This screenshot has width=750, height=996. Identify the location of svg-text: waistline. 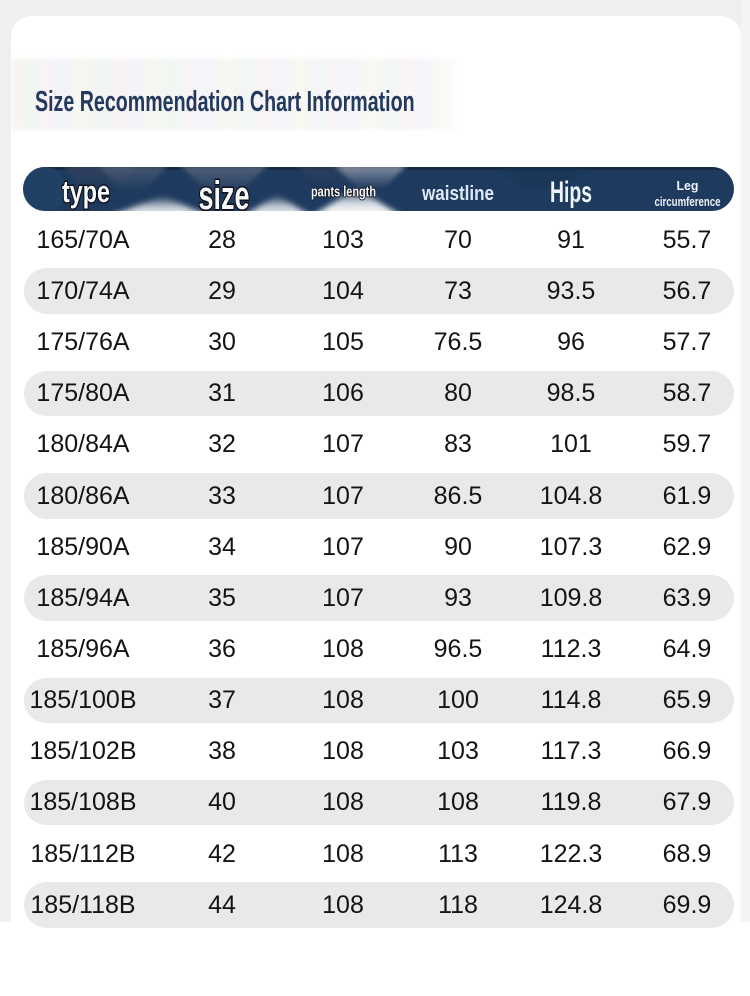
(457, 193).